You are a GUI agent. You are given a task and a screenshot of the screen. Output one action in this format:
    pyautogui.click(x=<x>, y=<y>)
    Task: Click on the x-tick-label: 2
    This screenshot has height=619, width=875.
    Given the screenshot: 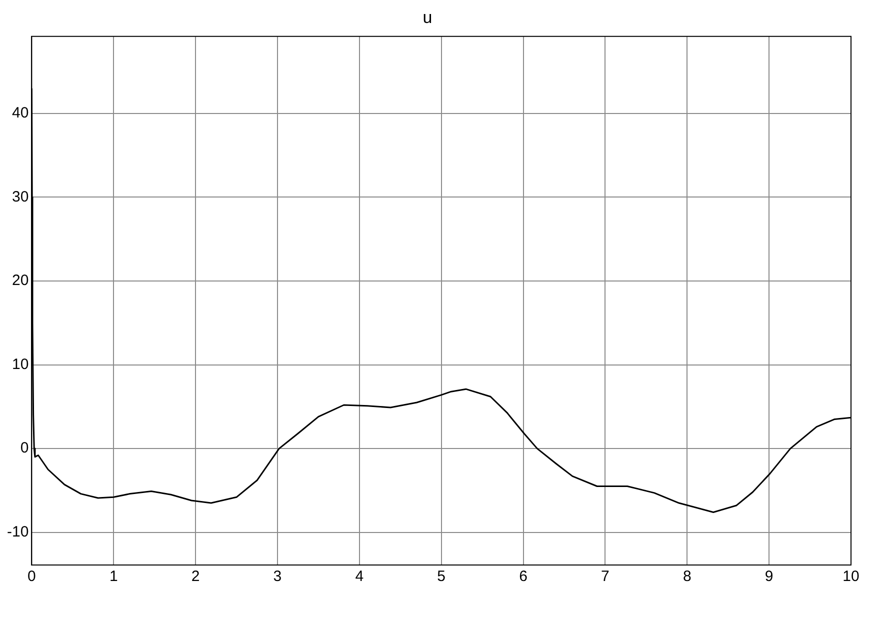 What is the action you would take?
    pyautogui.click(x=195, y=577)
    